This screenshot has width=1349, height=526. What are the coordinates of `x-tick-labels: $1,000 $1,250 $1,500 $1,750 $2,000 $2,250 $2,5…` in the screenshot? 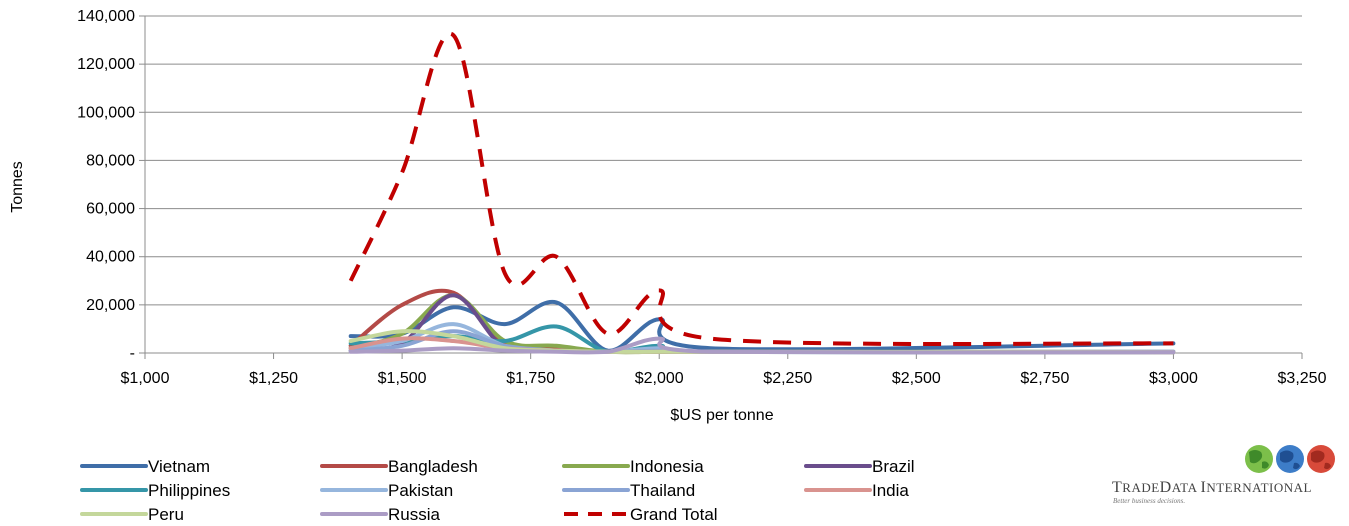 It's located at (724, 378).